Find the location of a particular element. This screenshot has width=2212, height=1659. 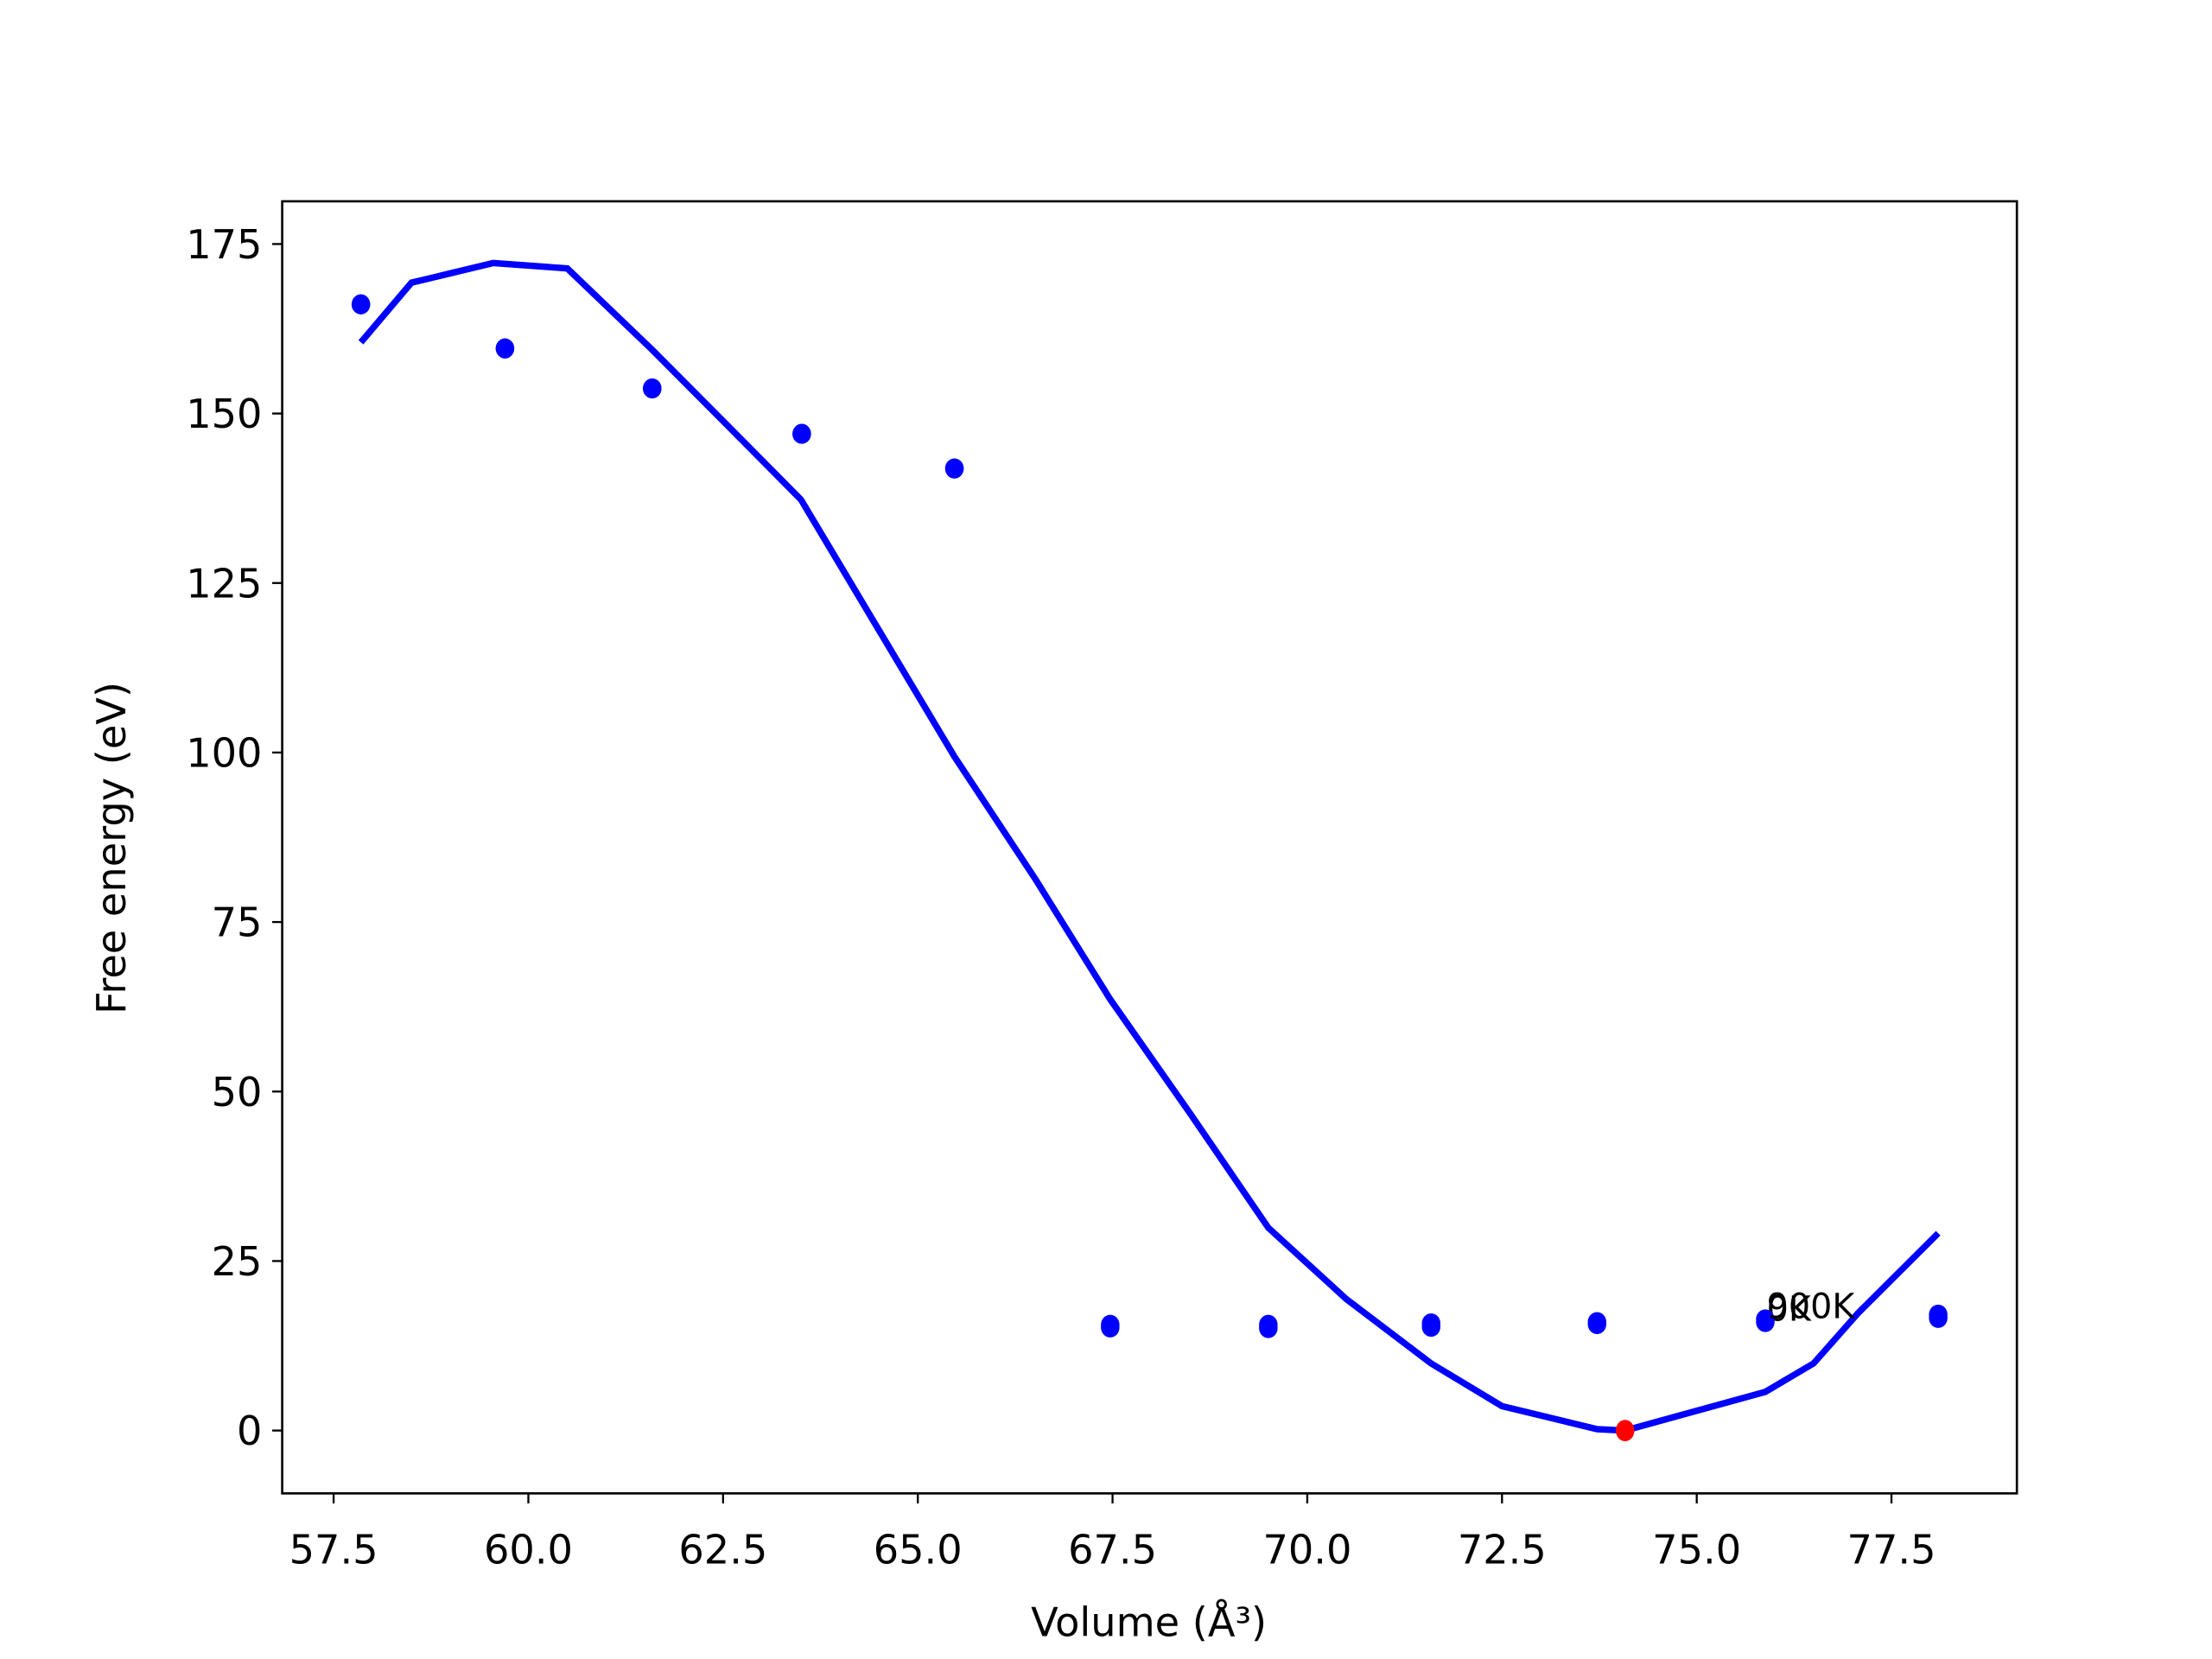

y-tick-label: 100 is located at coordinates (224, 752).